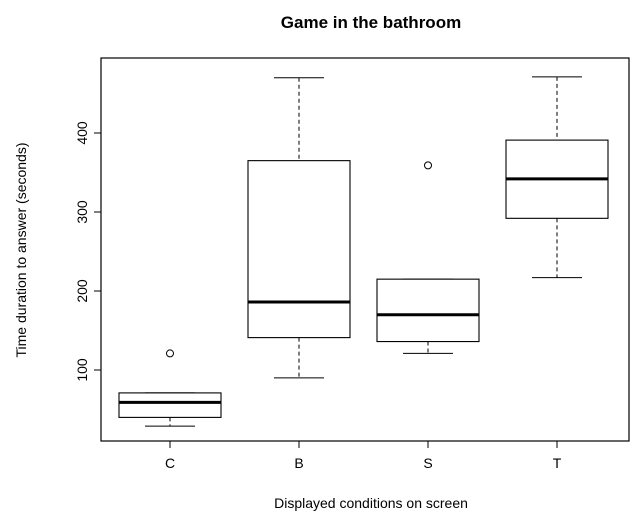 The height and width of the screenshot is (519, 633). I want to click on x-tick-label: T, so click(557, 463).